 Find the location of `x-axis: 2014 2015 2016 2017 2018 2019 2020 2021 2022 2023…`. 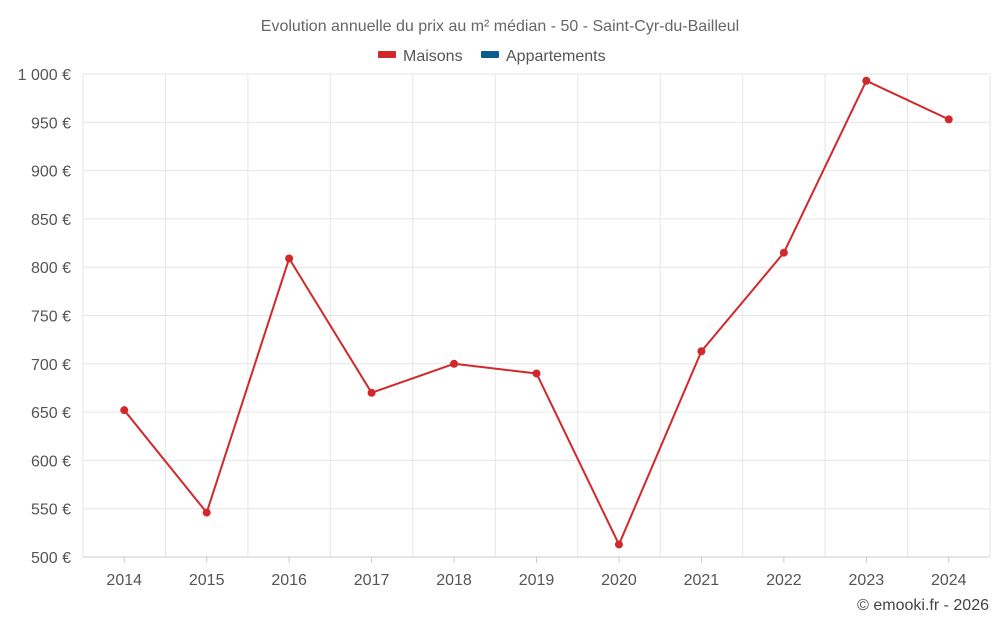

x-axis: 2014 2015 2016 2017 2018 2019 2020 2021 2022 2023… is located at coordinates (536, 572).